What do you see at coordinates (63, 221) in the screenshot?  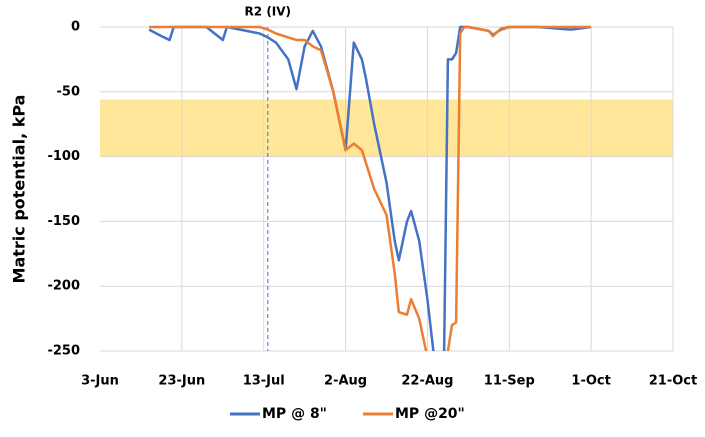 I see `y-tick-label: -150` at bounding box center [63, 221].